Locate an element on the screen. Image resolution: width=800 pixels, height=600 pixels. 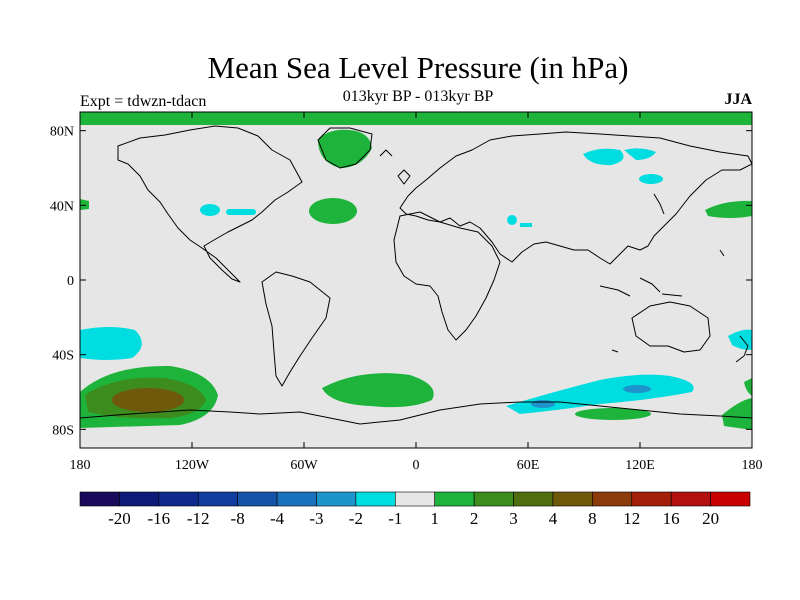
lat-tick-label: 40N is located at coordinates (62, 206).